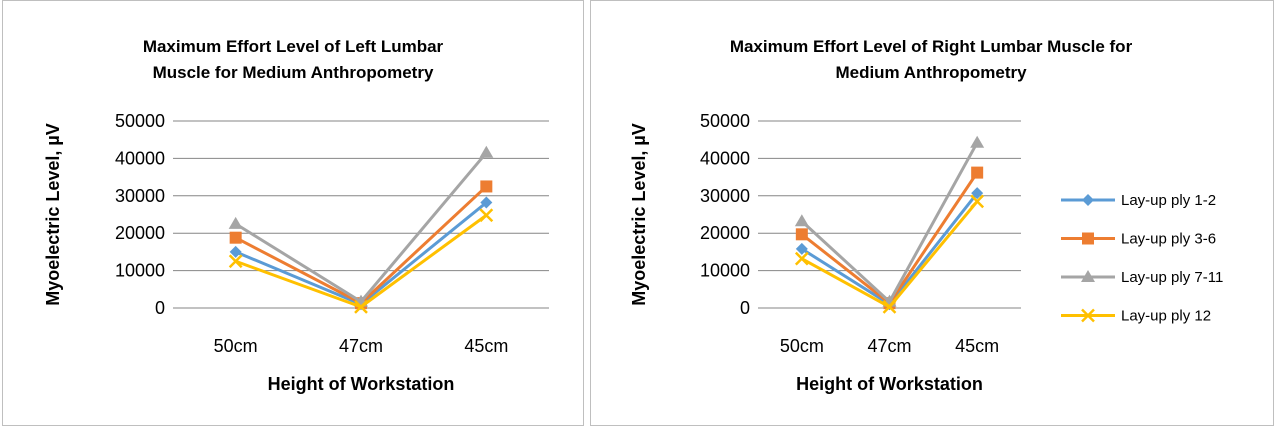  I want to click on chart-title-line: Muscle for Medium Anthropometry, so click(293, 72).